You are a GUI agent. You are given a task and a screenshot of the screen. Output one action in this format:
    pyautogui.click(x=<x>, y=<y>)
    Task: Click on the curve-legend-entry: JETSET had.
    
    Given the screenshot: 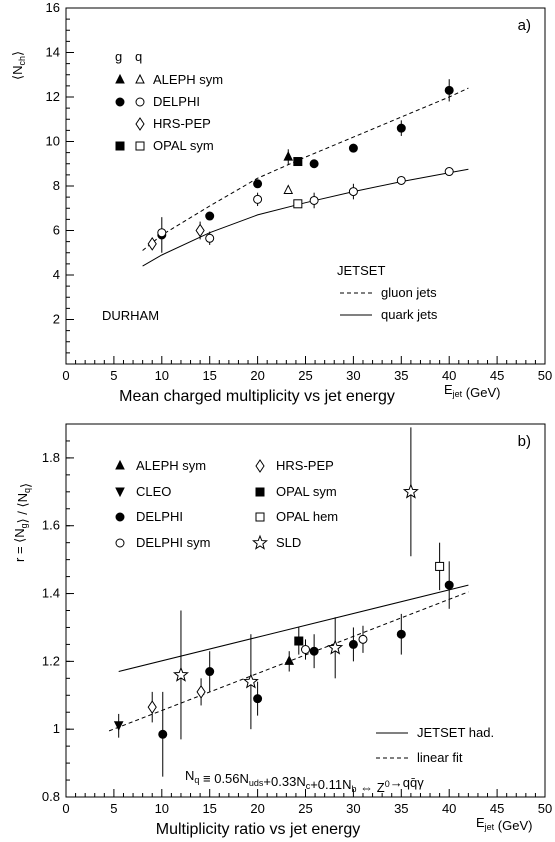 What is the action you would take?
    pyautogui.click(x=455, y=732)
    